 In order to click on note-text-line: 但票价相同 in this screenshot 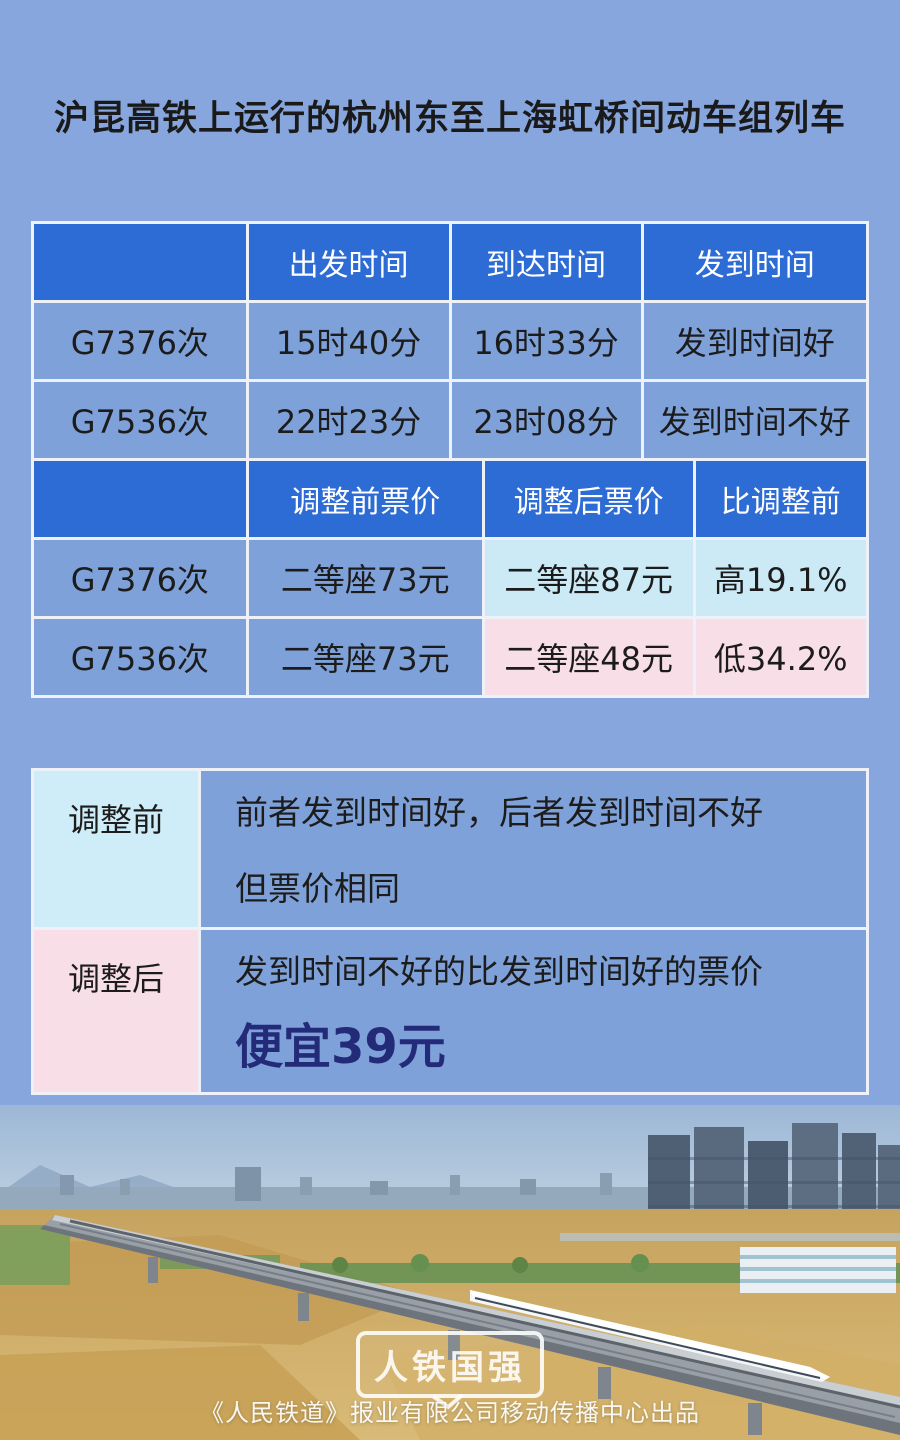, I will do `click(317, 889)`.